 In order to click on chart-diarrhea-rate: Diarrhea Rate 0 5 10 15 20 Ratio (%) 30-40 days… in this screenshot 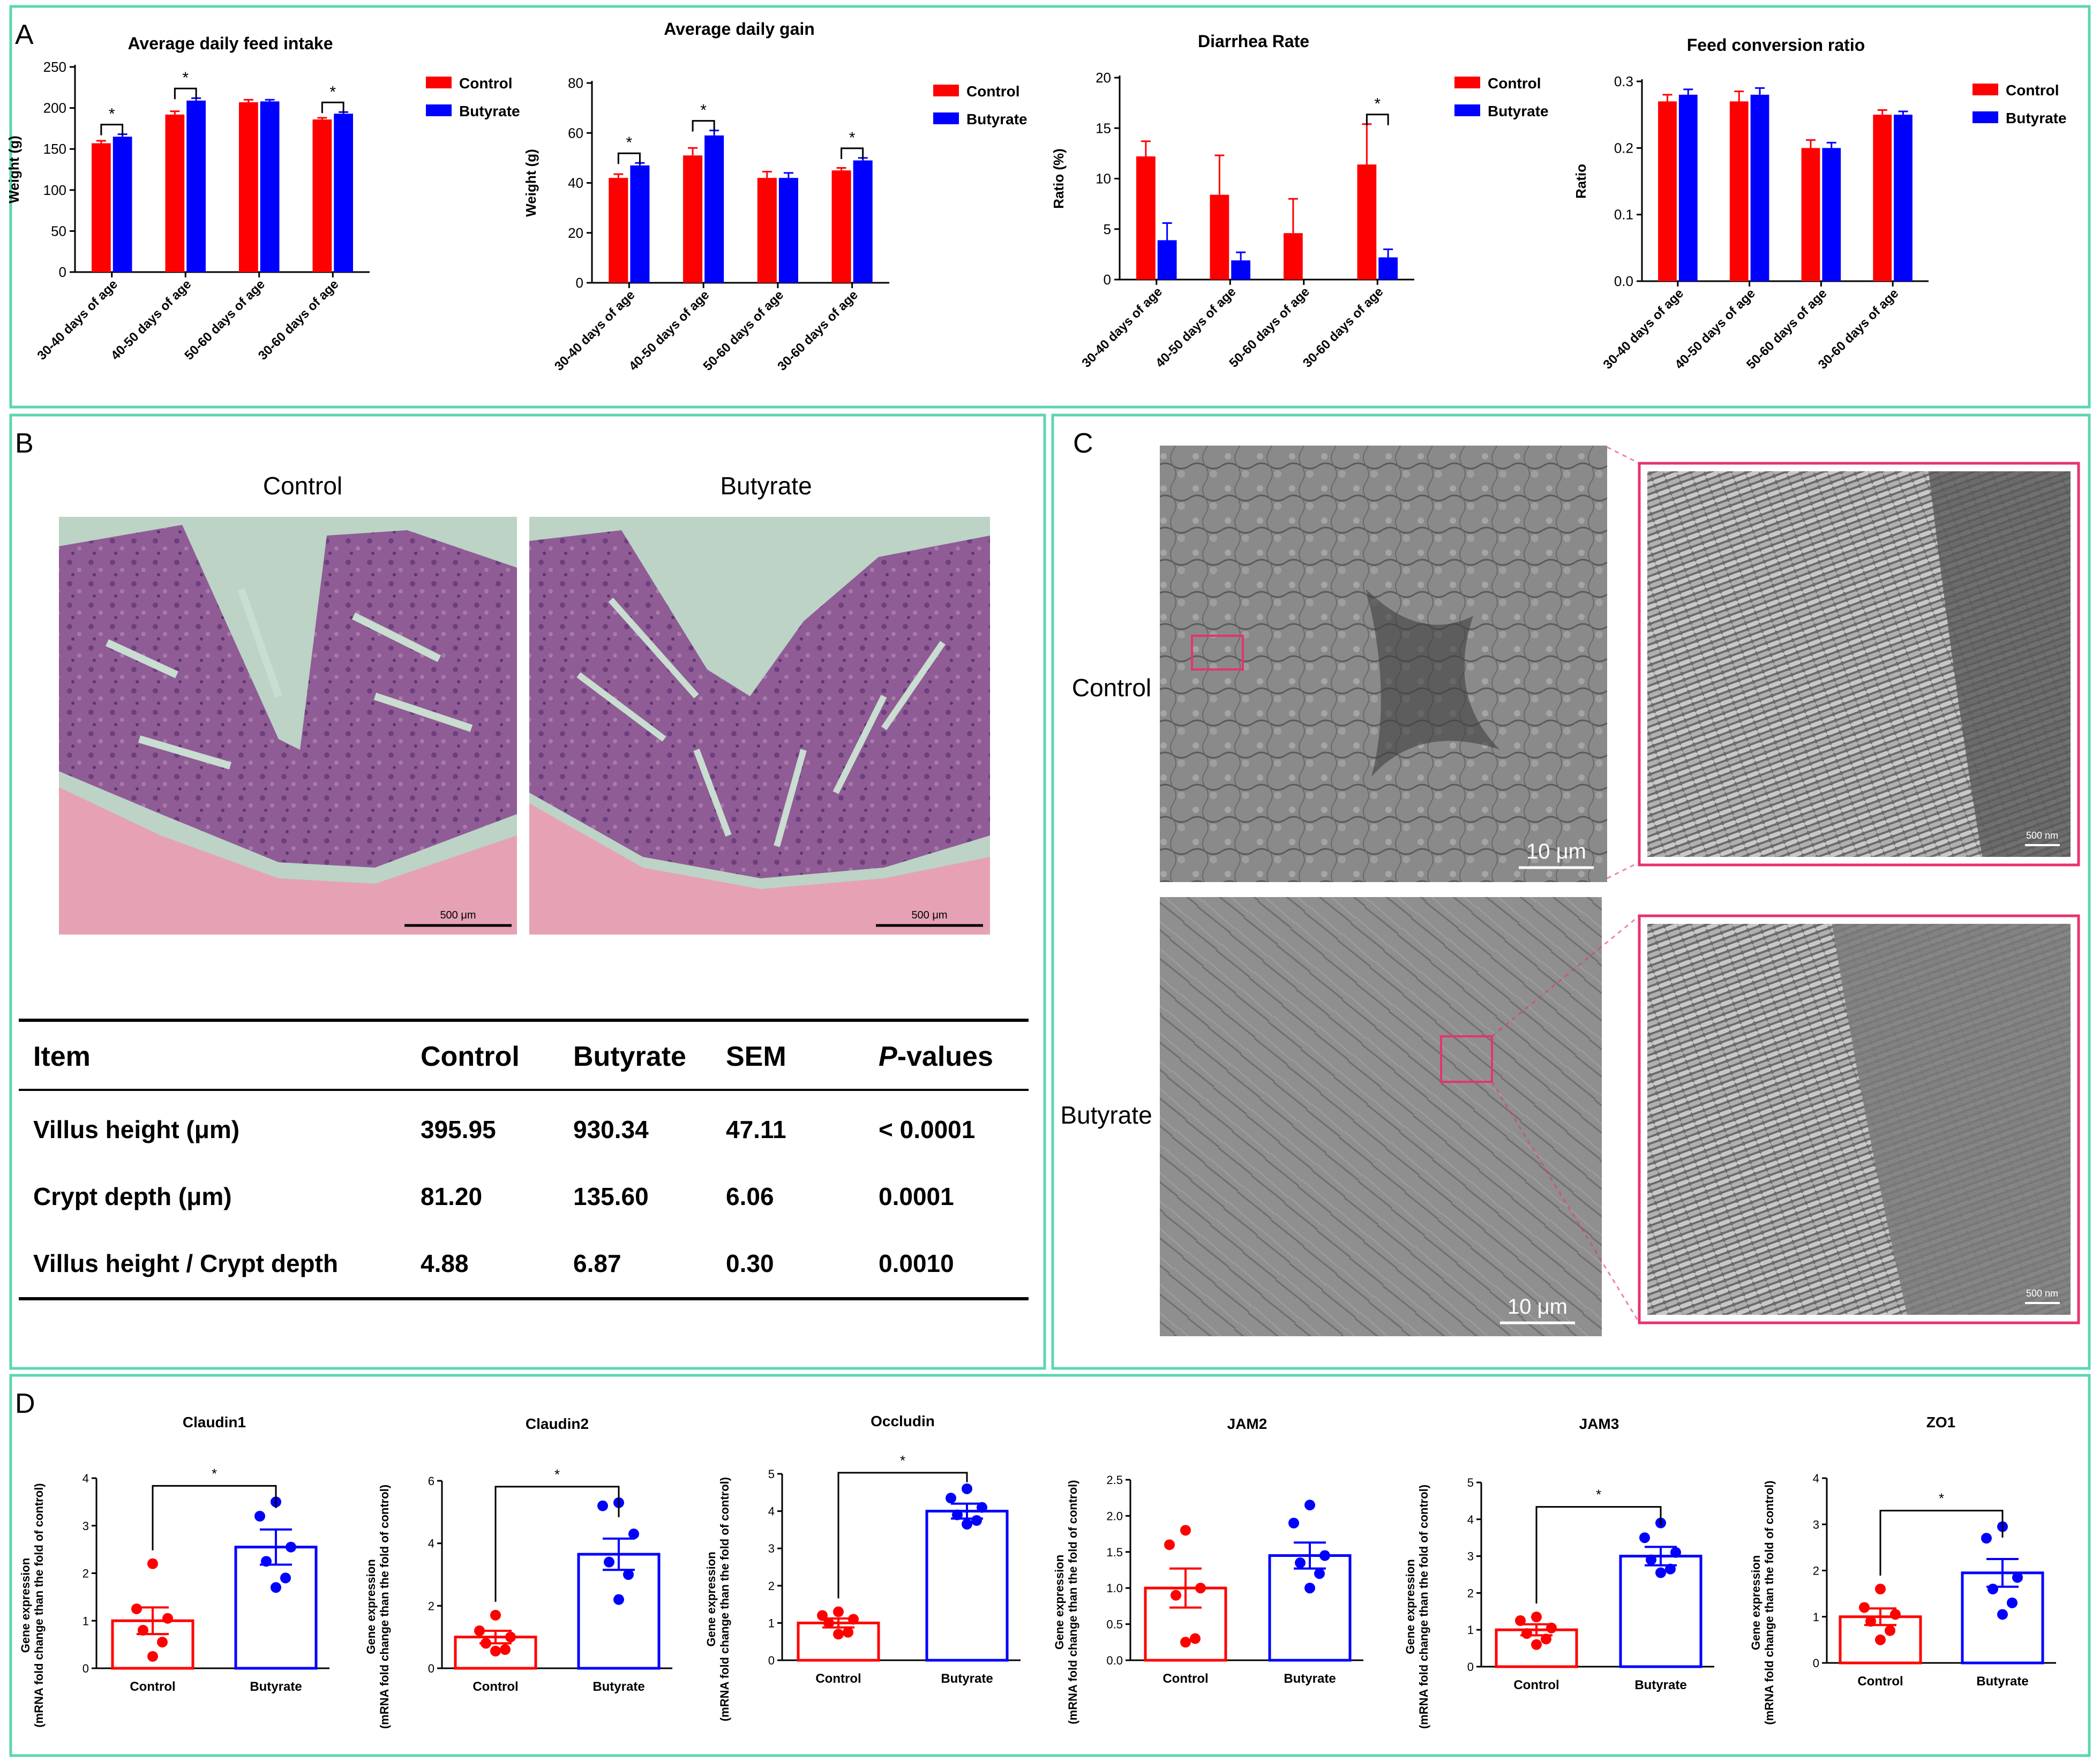, I will do `click(1300, 201)`.